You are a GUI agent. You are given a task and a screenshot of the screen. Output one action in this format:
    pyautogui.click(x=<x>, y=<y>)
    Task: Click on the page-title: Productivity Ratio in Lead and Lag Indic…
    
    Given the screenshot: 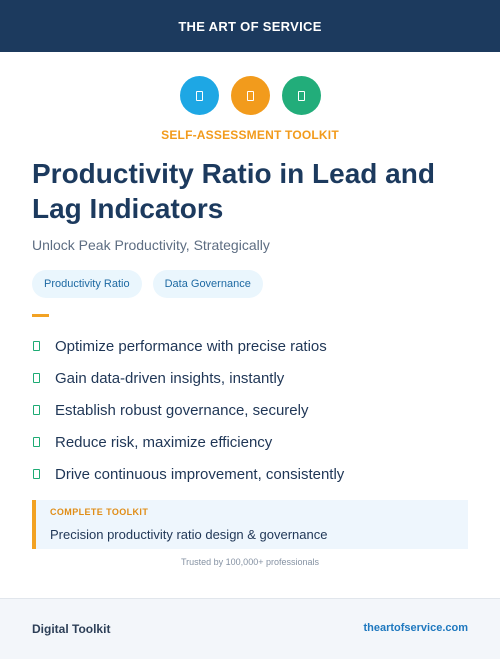 What is the action you would take?
    pyautogui.click(x=233, y=191)
    